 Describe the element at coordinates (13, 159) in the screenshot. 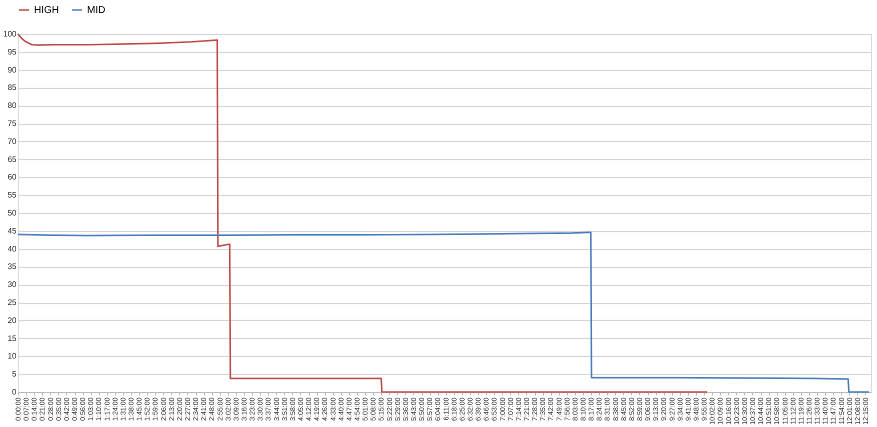

I see `y-tick-label: 65` at that location.